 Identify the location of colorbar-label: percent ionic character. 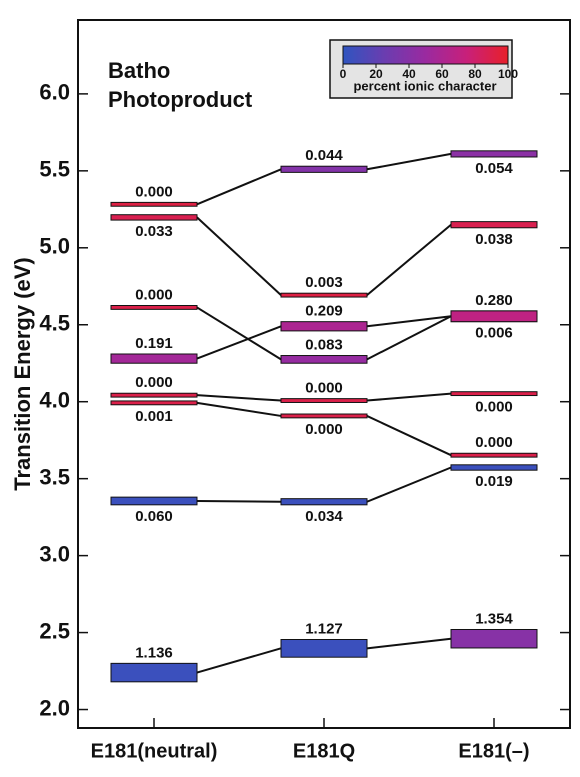
(424, 85).